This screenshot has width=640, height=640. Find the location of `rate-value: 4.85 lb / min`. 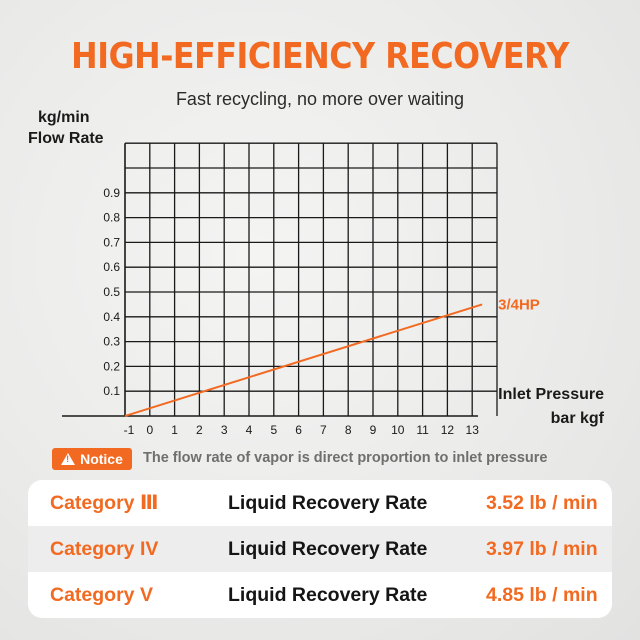

rate-value: 4.85 lb / min is located at coordinates (542, 594).